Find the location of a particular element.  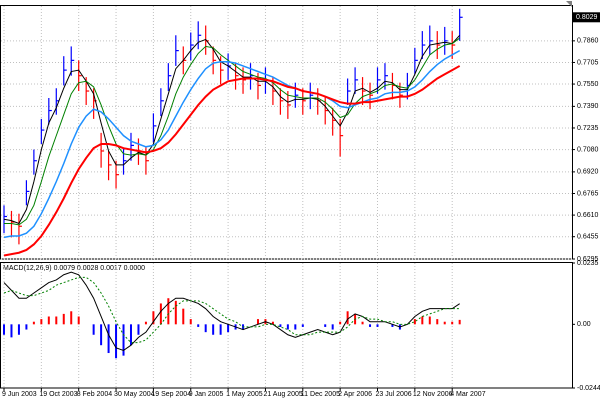

y-tick-label: 0.6920 is located at coordinates (588, 172).